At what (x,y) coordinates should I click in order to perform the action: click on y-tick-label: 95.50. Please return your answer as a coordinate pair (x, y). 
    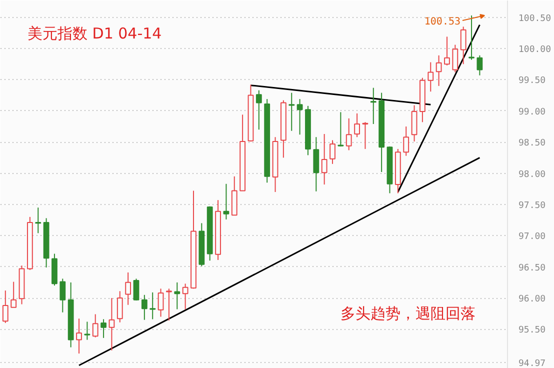
    Looking at the image, I should click on (532, 331).